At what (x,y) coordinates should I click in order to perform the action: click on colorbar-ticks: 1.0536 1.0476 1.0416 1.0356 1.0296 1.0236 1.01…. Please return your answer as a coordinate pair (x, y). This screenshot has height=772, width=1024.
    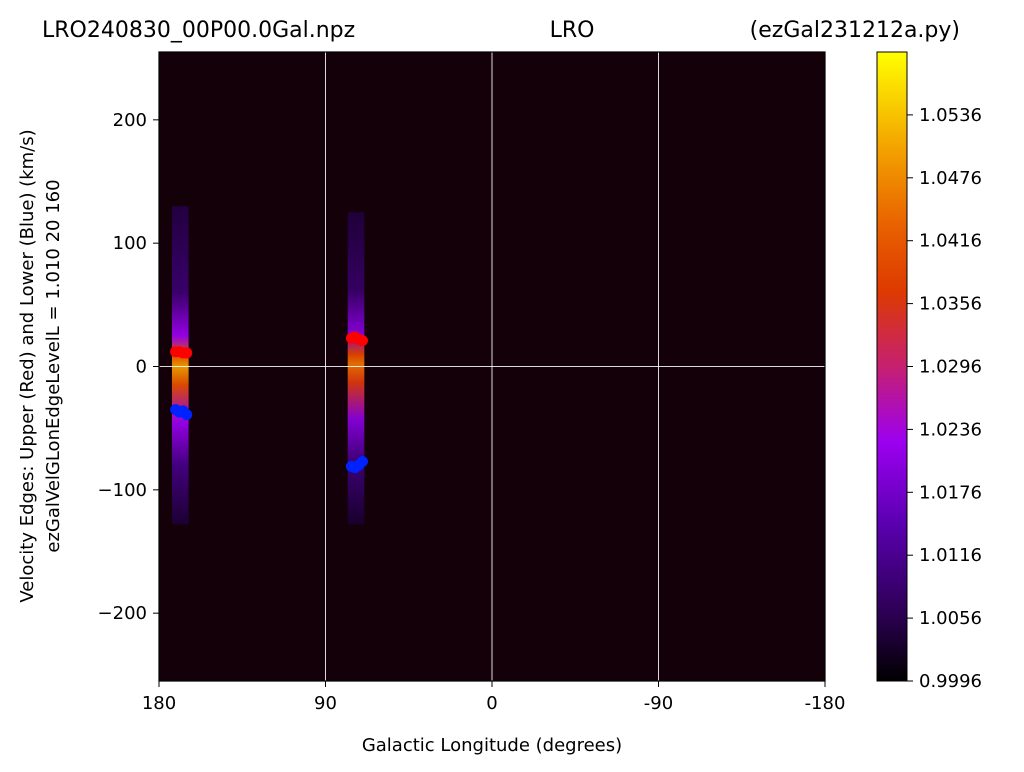
    Looking at the image, I should click on (944, 398).